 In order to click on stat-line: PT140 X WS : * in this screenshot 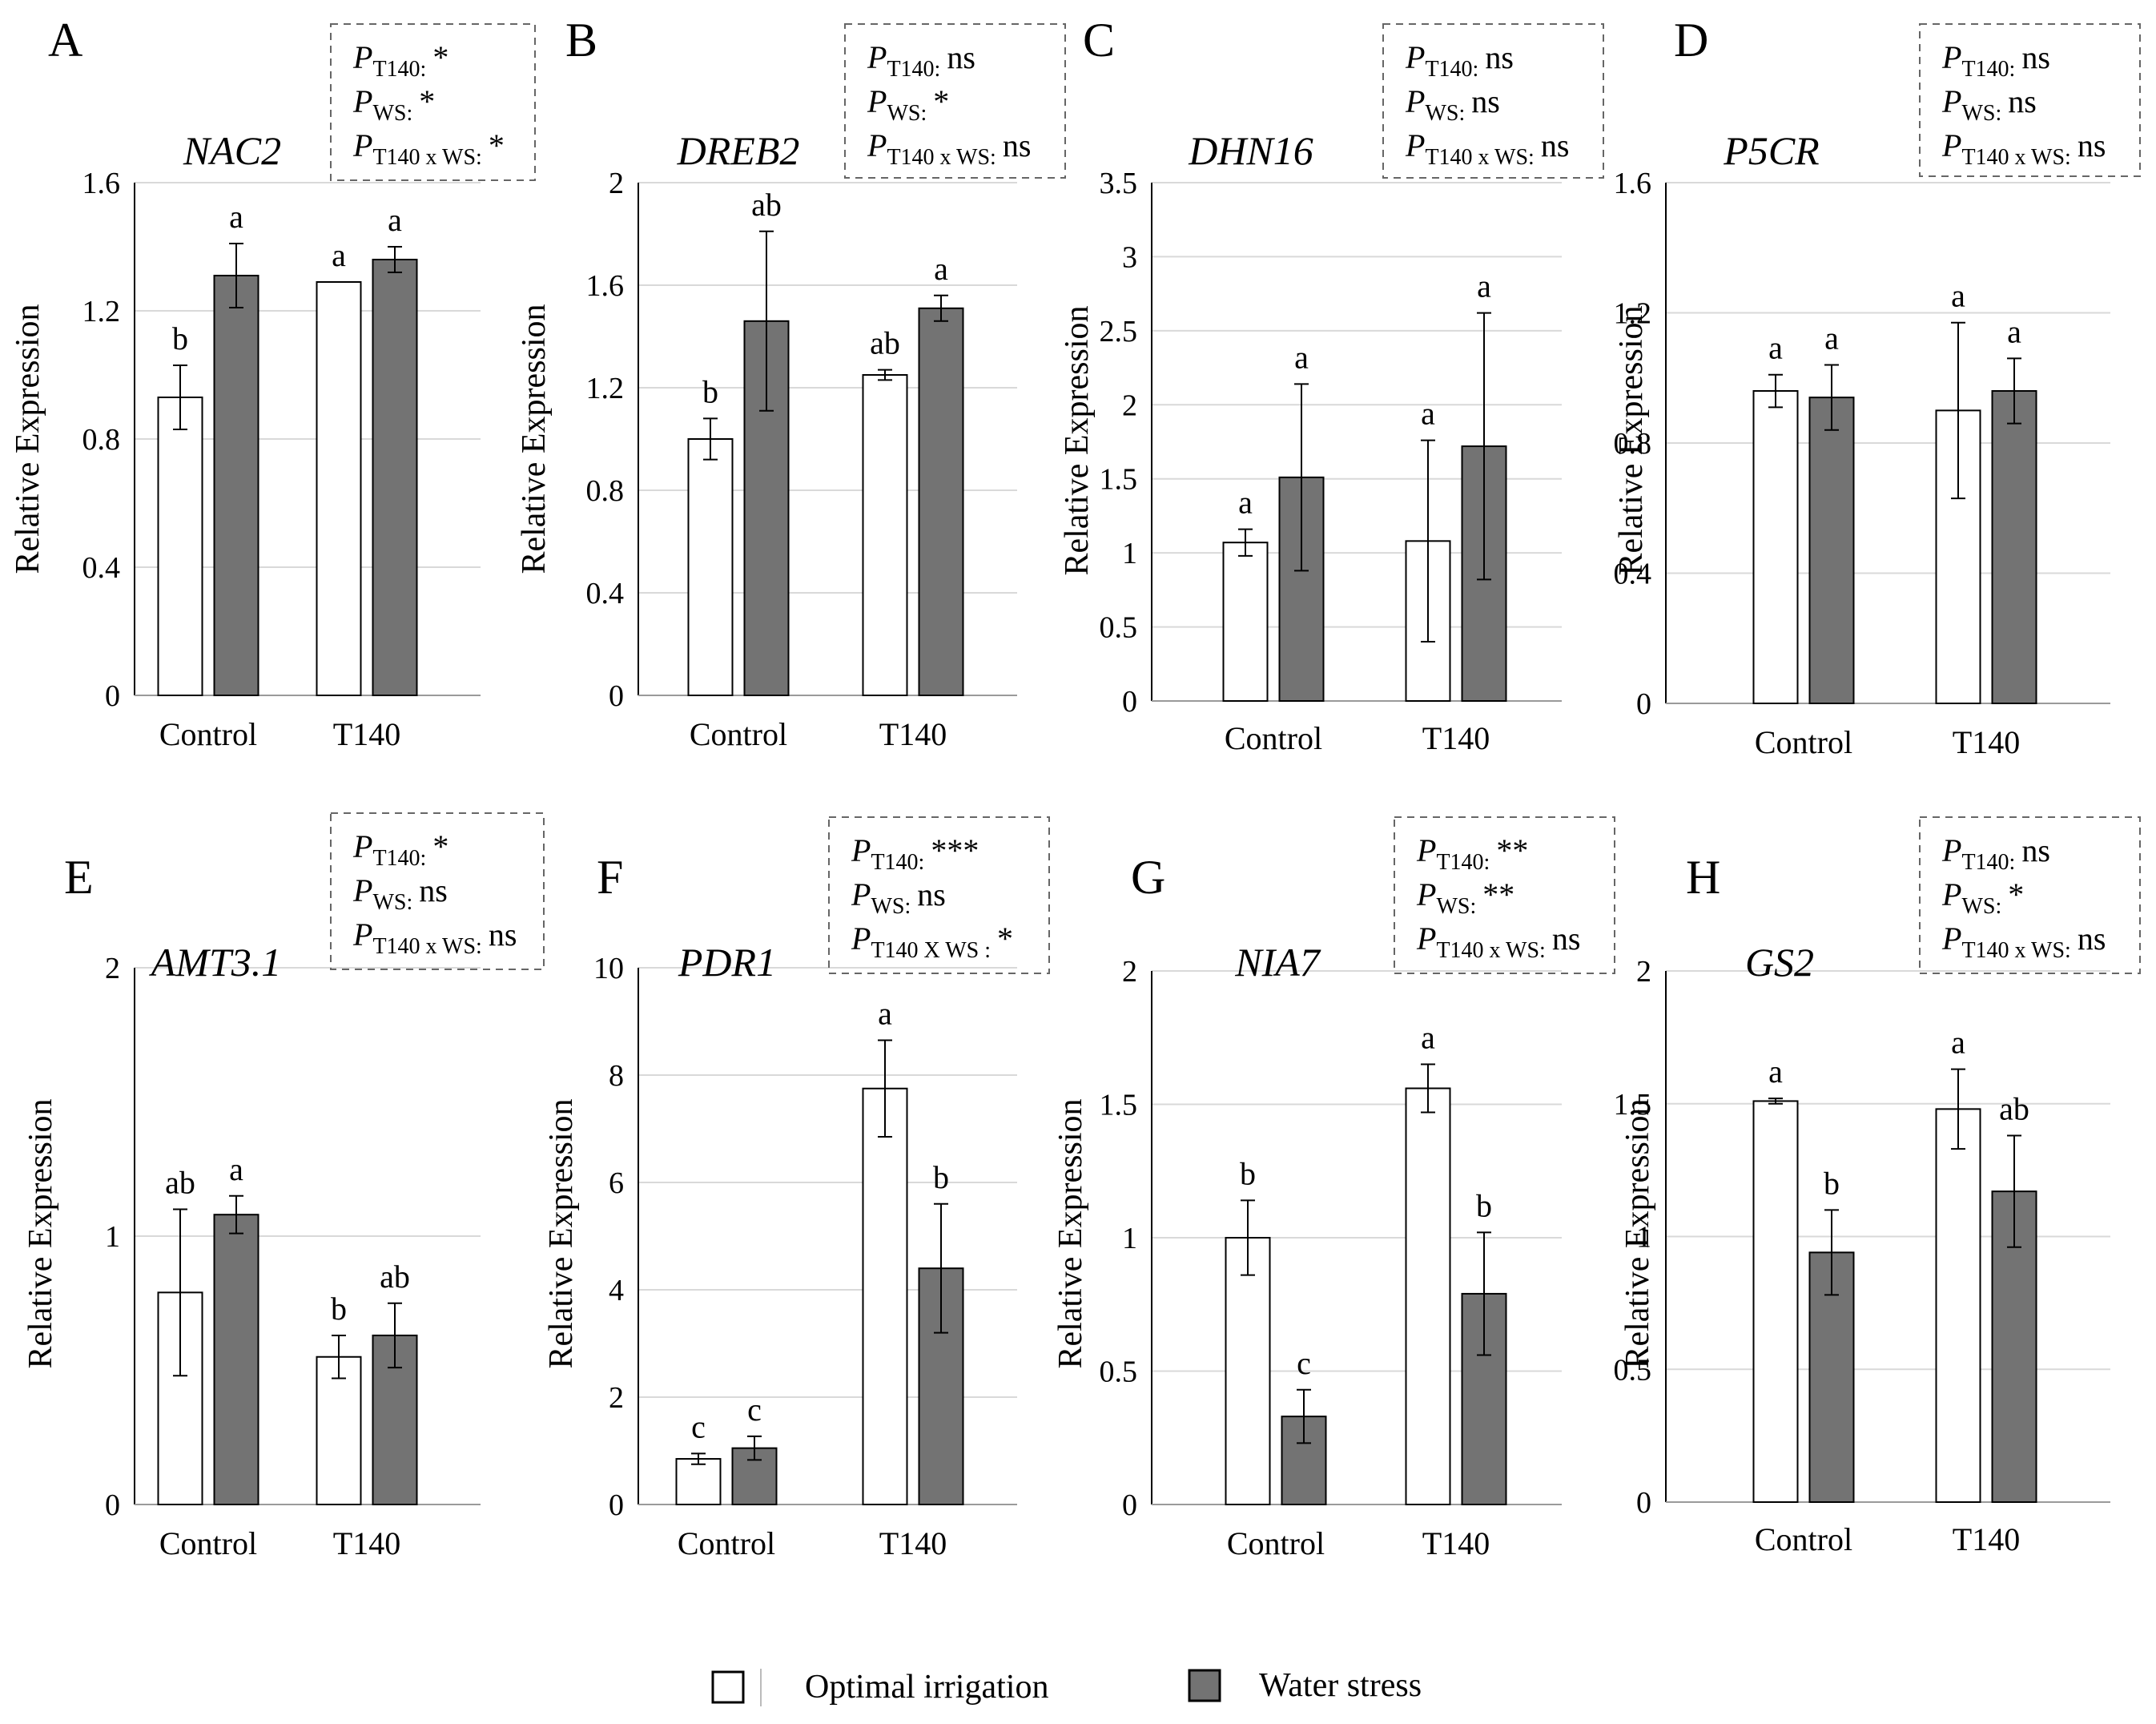, I will do `click(932, 941)`.